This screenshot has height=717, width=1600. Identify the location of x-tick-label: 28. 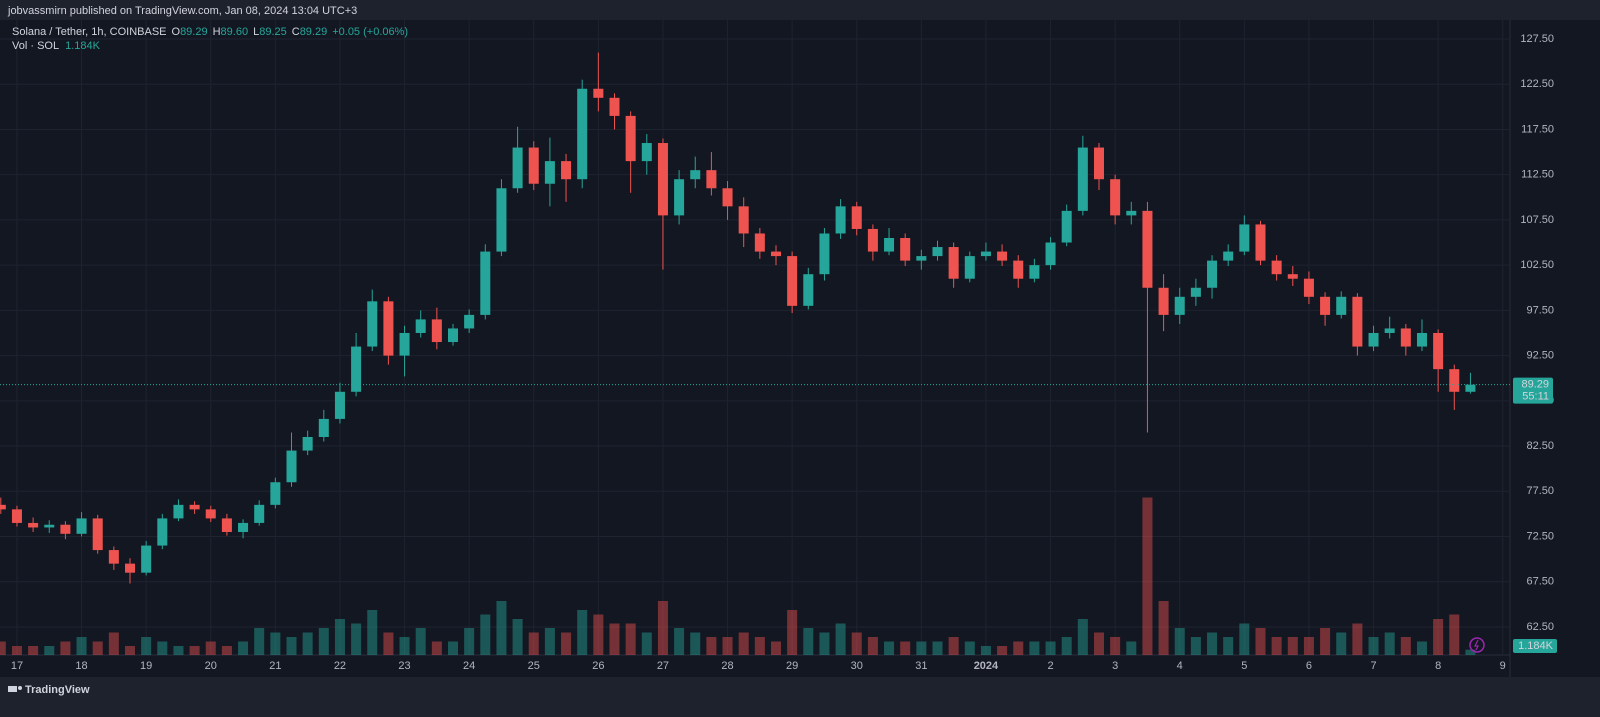
(727, 666).